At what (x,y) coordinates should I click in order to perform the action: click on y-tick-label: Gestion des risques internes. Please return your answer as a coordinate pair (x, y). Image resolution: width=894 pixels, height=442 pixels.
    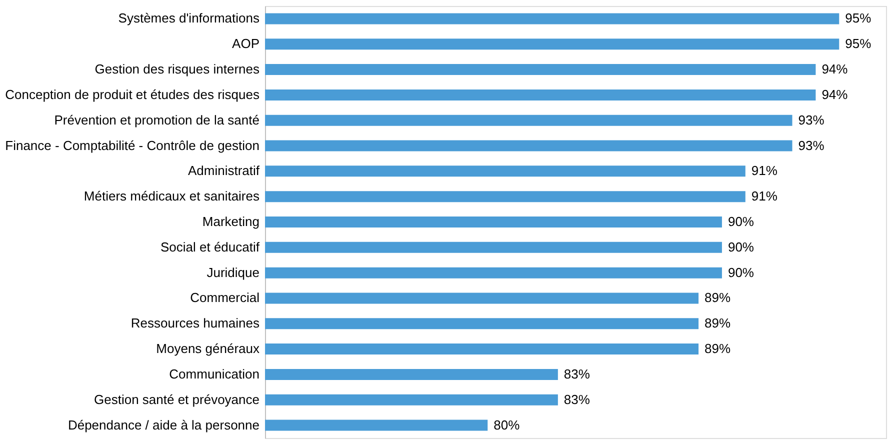
    Looking at the image, I should click on (177, 69).